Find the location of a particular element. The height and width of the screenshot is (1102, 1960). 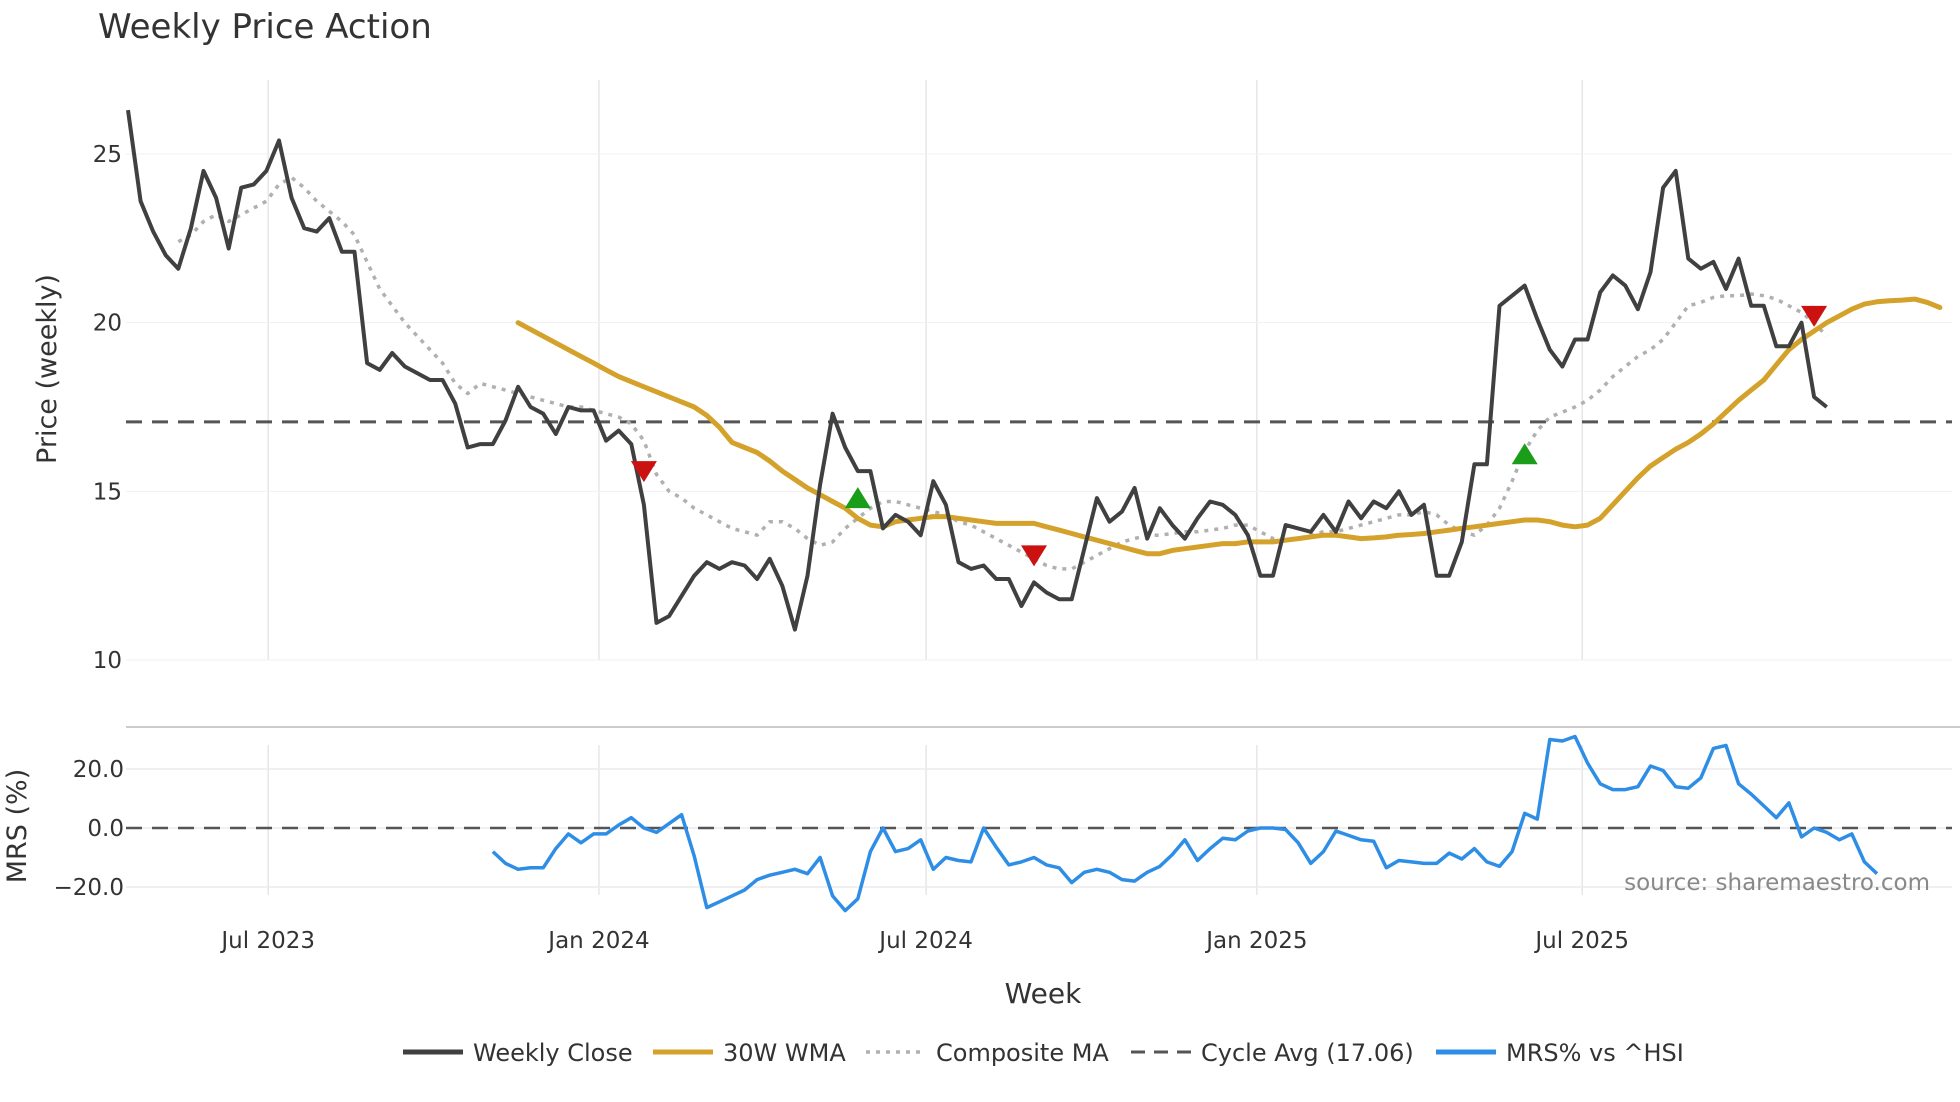

legend-label-mrs: MRS% vs ^HSI is located at coordinates (1595, 1053).